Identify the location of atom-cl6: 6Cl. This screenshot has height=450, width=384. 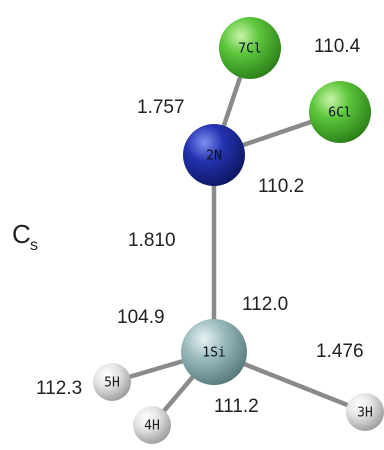
(340, 112).